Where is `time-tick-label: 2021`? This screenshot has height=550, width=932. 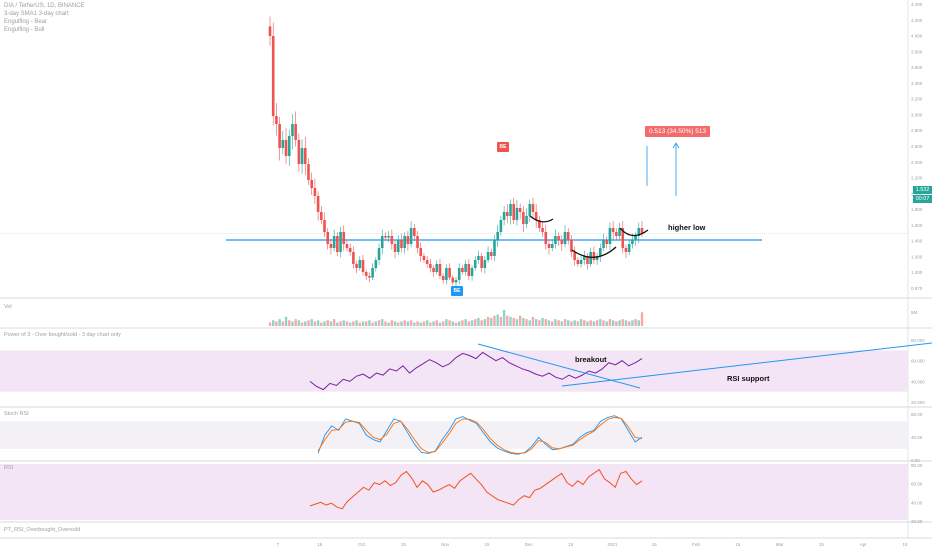
time-tick-label: 2021 is located at coordinates (612, 544).